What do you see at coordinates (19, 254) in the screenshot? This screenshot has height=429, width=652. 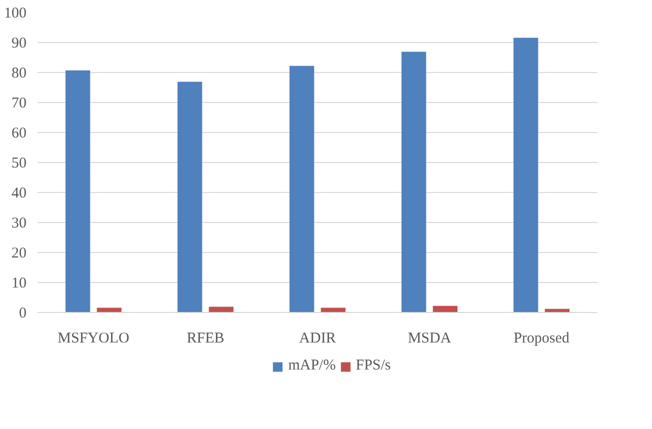 I see `y-tick-label: 20` at bounding box center [19, 254].